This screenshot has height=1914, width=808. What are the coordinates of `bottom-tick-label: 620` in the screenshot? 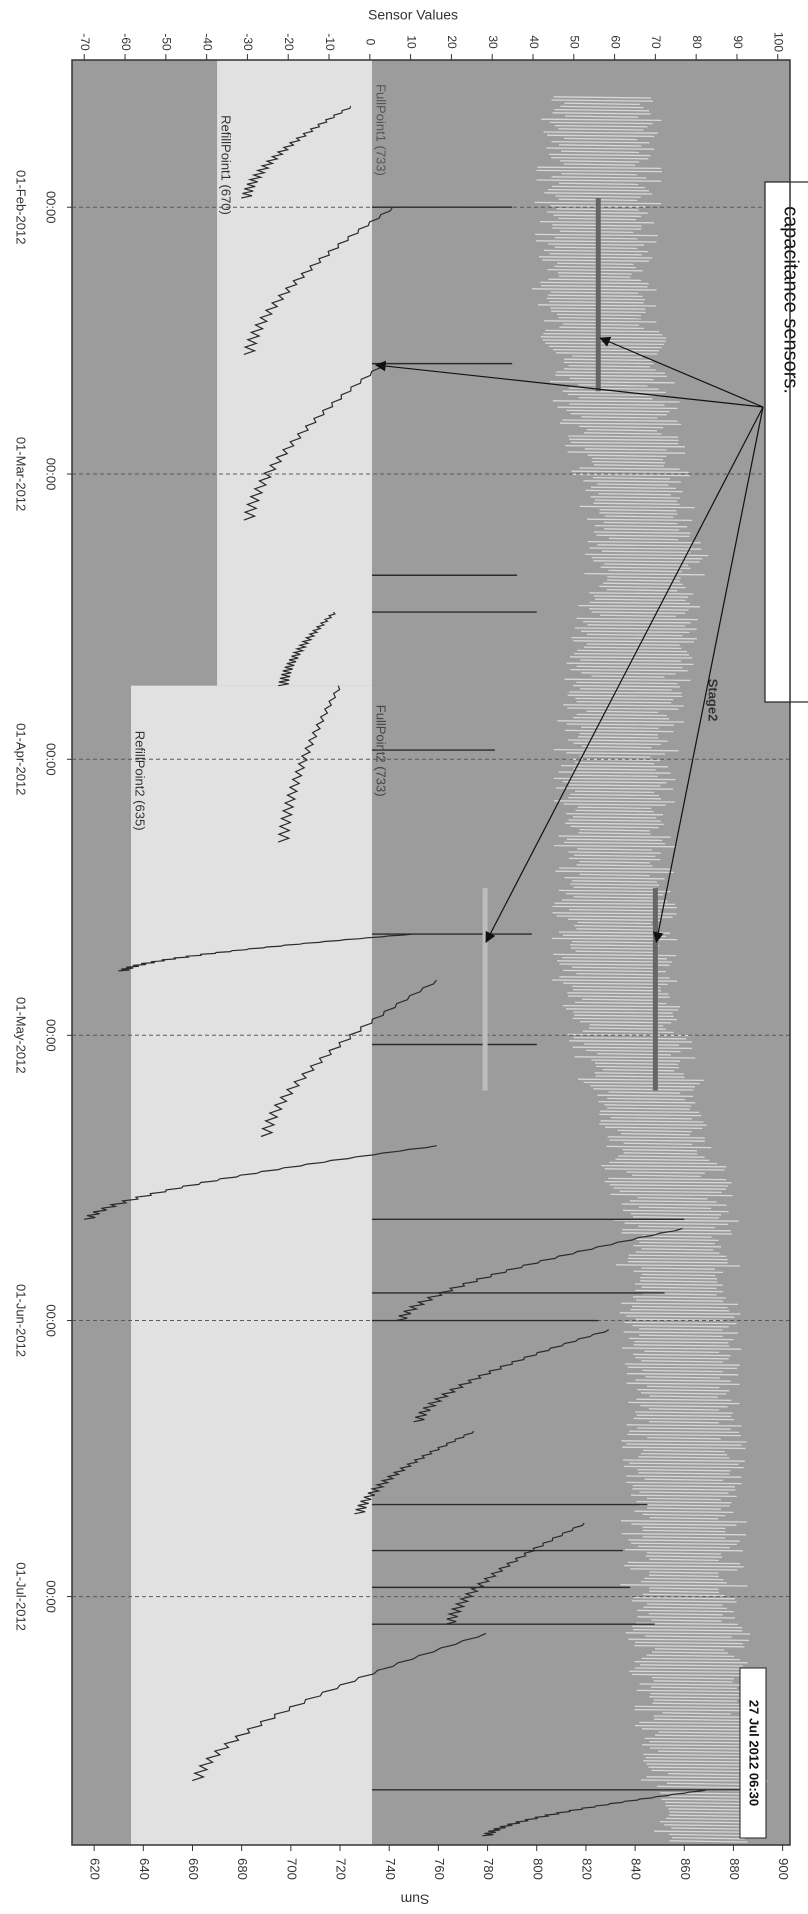 It's located at (95, 1869).